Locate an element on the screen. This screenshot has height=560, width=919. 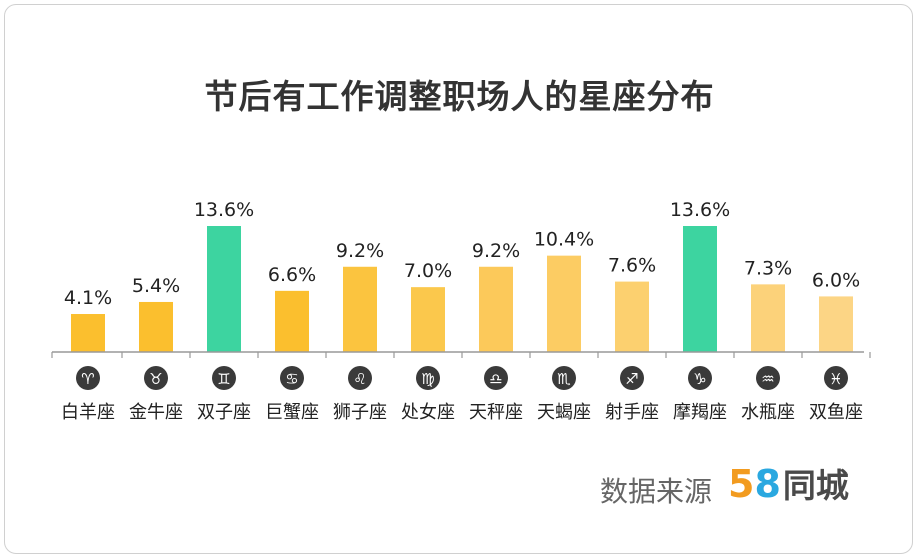
zodiac-icons: ♈ ♉ ♊ ♋ ♌ ♍ ♎ ♏ ♐ ♑ ♒ ♓ is located at coordinates (462, 378).